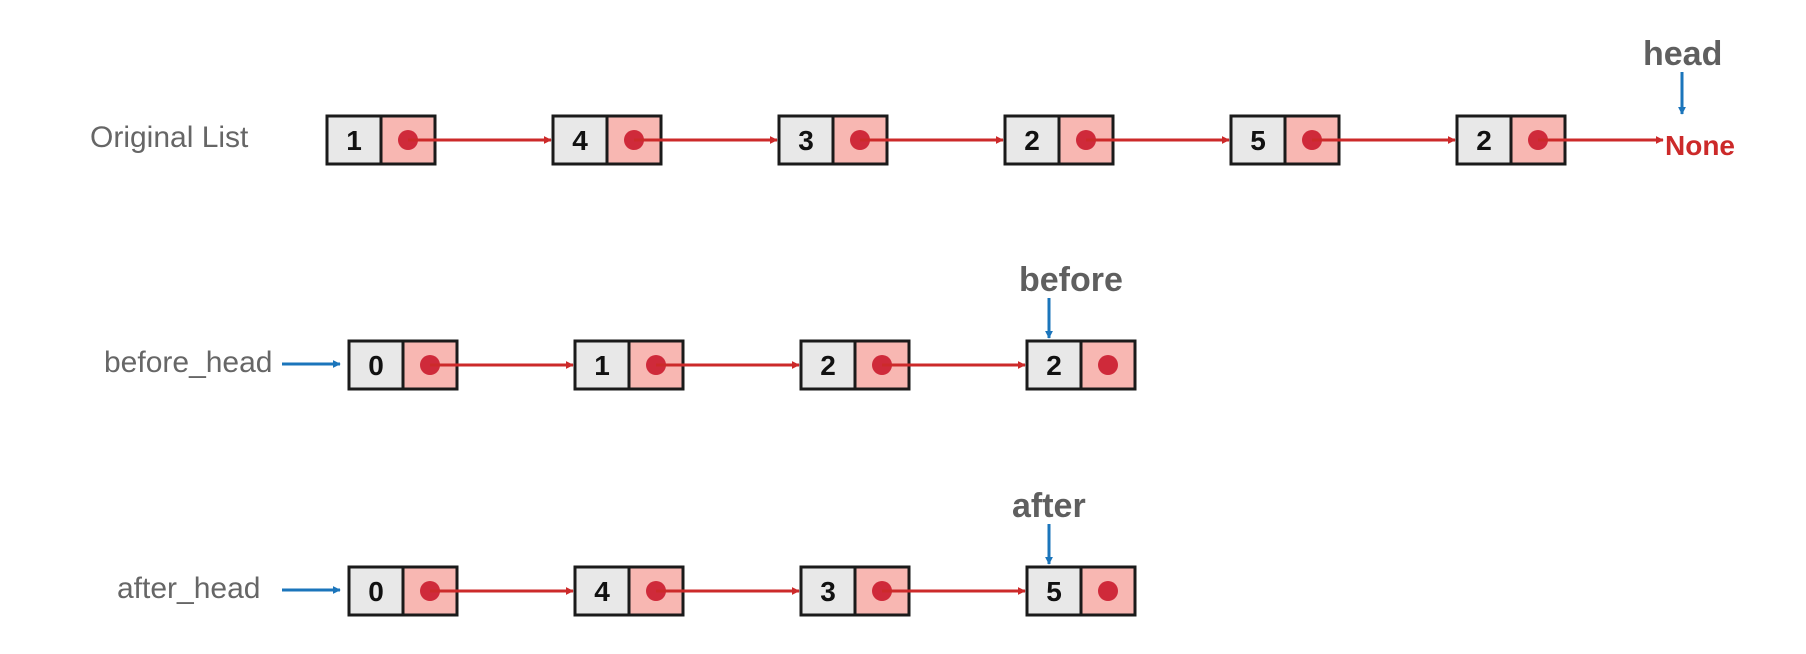 The width and height of the screenshot is (1806, 654). Describe the element at coordinates (742, 365) in the screenshot. I see `row-before-nodes: 0 1 2 2` at that location.